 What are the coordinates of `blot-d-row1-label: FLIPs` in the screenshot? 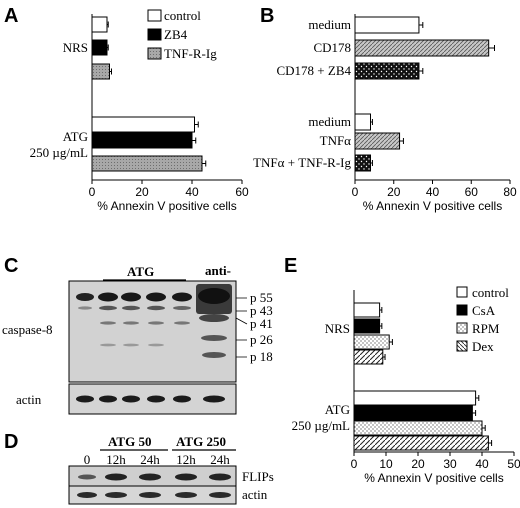 It's located at (258, 476).